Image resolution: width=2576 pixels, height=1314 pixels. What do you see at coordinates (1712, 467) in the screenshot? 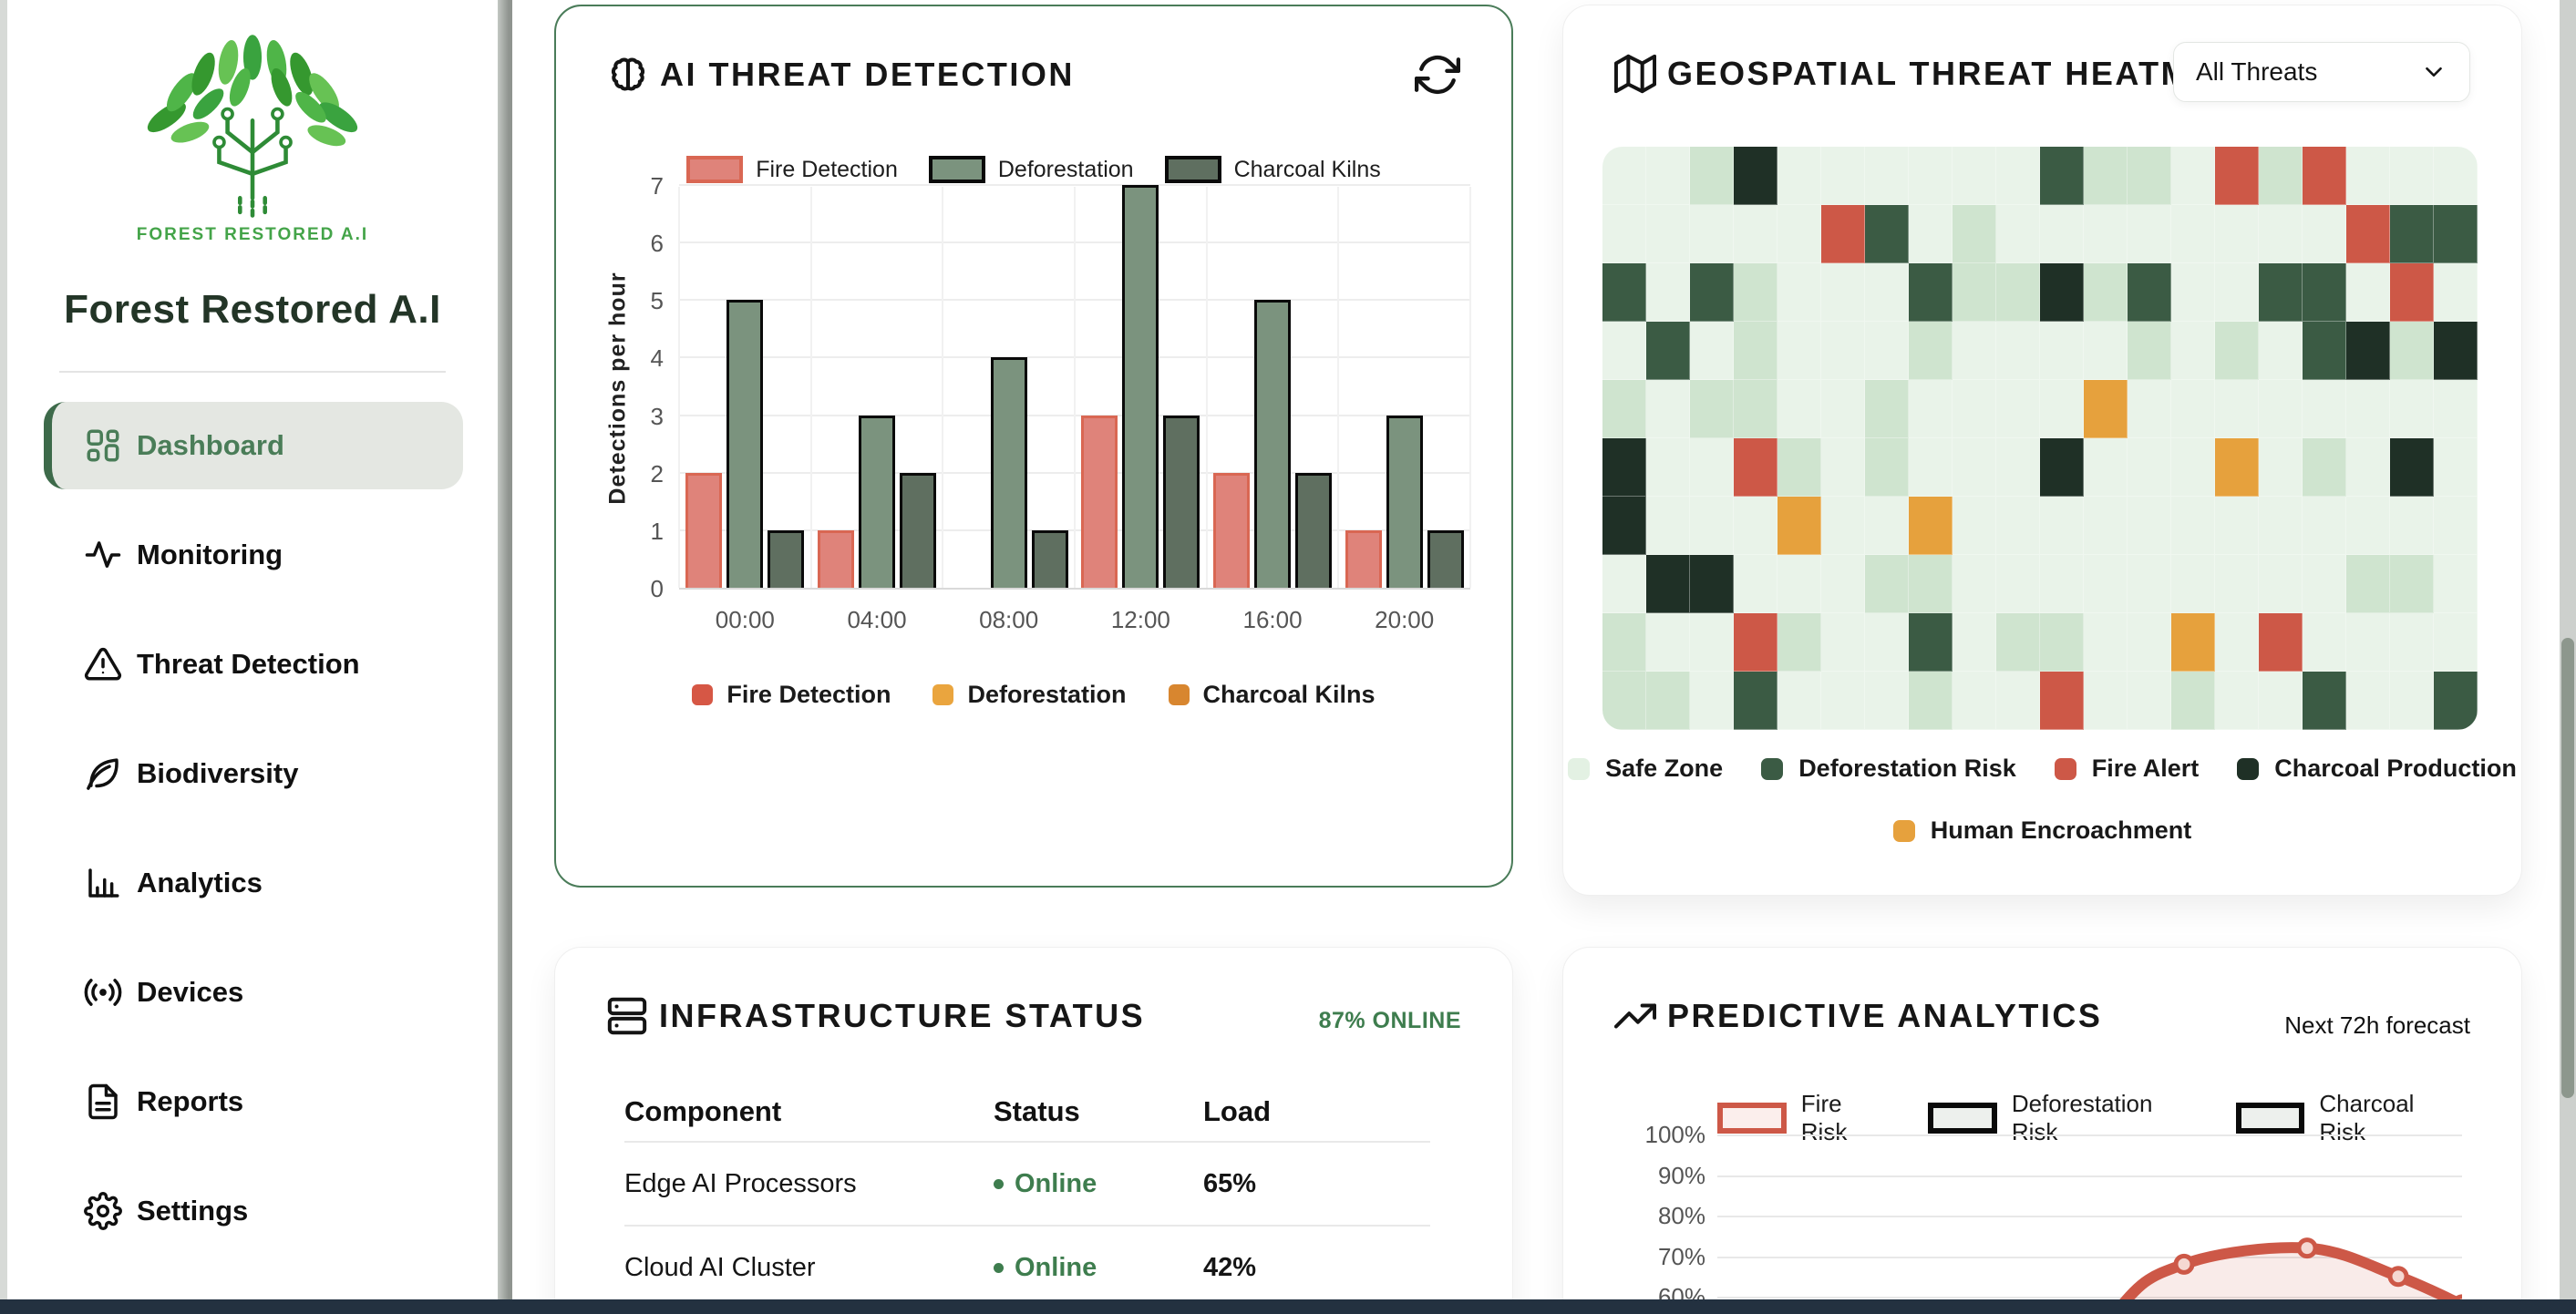
I see `heatmap-cell-r6c3` at bounding box center [1712, 467].